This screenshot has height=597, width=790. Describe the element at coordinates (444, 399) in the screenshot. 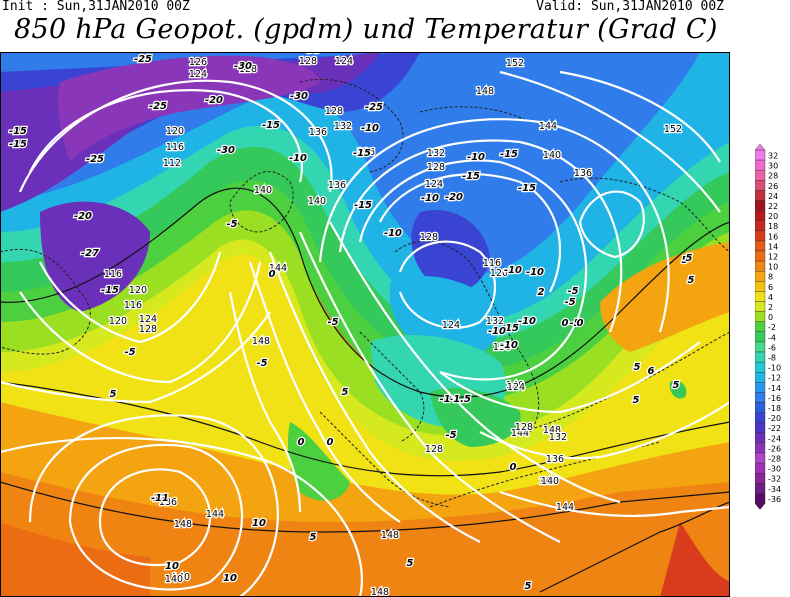

I see `temperature-label: -1` at that location.